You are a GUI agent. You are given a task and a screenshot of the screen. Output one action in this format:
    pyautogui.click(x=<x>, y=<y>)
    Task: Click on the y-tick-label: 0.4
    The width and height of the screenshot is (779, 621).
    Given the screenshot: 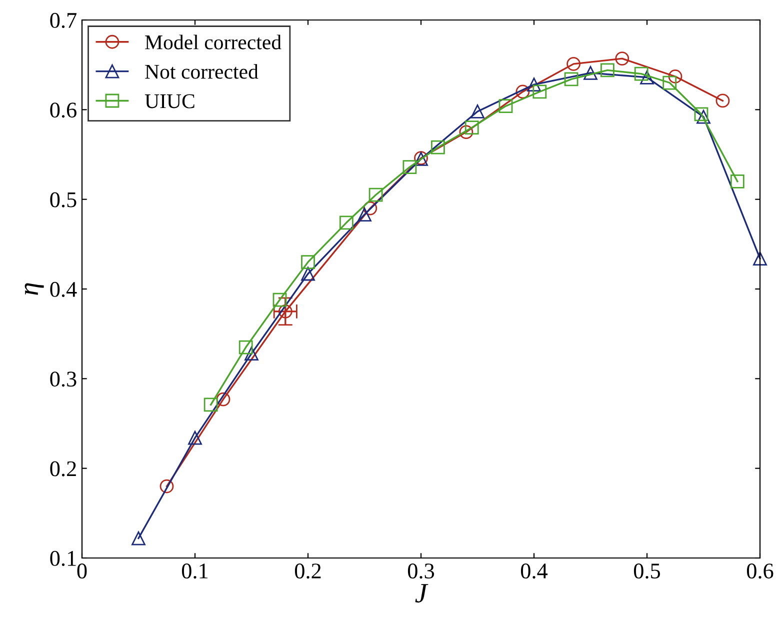 What is the action you would take?
    pyautogui.click(x=63, y=290)
    